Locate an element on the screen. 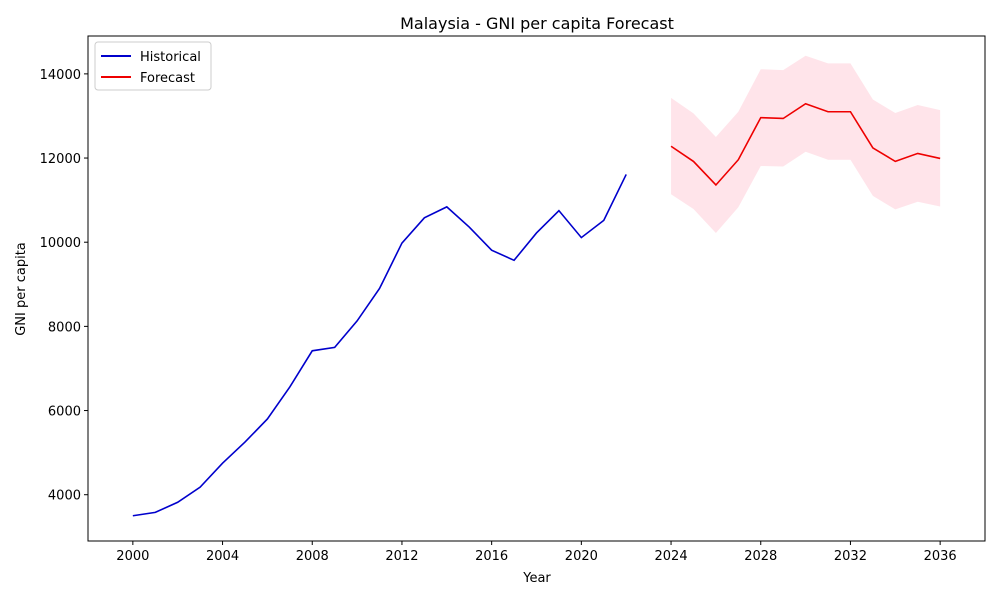 The image size is (1000, 600). y-tick-label: 12000 is located at coordinates (60, 159).